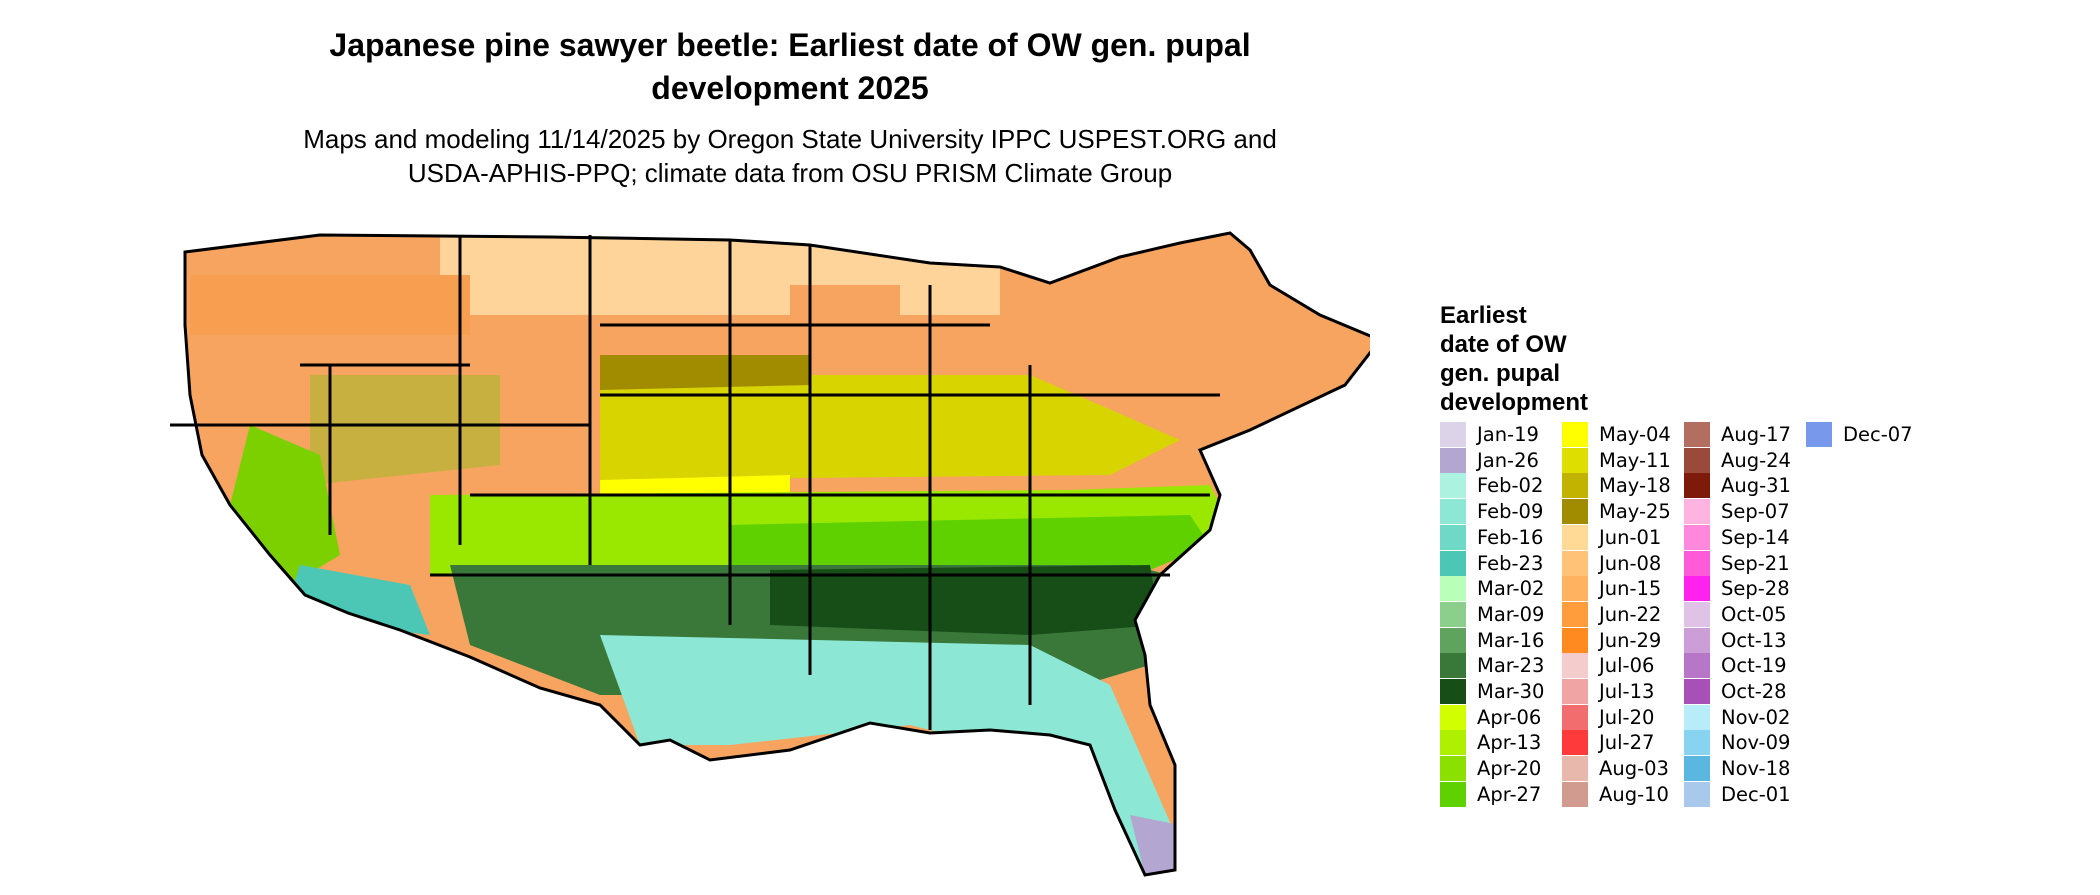  I want to click on legend-label: Jul-06, so click(1627, 666).